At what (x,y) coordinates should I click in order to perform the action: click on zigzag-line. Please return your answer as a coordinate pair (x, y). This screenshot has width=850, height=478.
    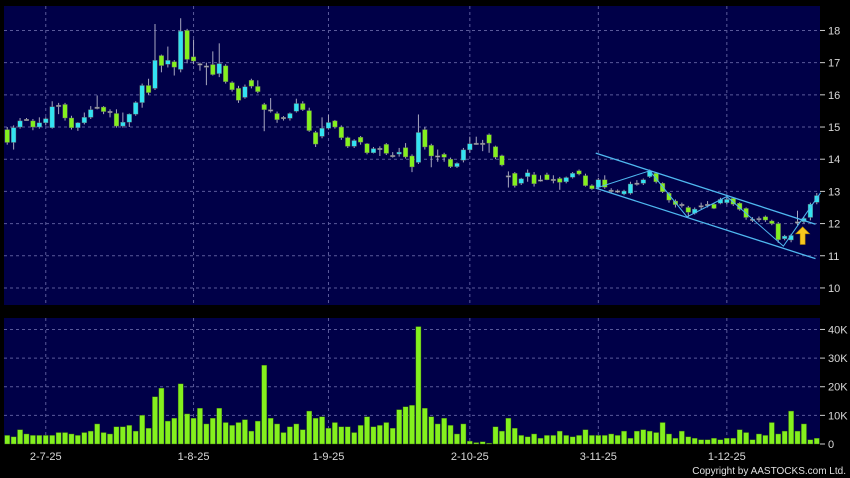
    Looking at the image, I should click on (708, 208).